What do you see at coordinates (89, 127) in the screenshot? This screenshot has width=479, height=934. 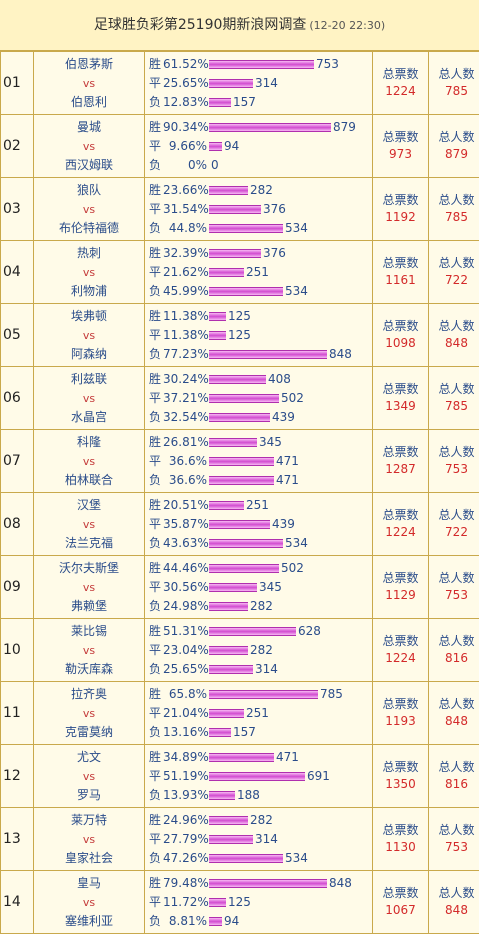 I see `home-team: 曼城` at bounding box center [89, 127].